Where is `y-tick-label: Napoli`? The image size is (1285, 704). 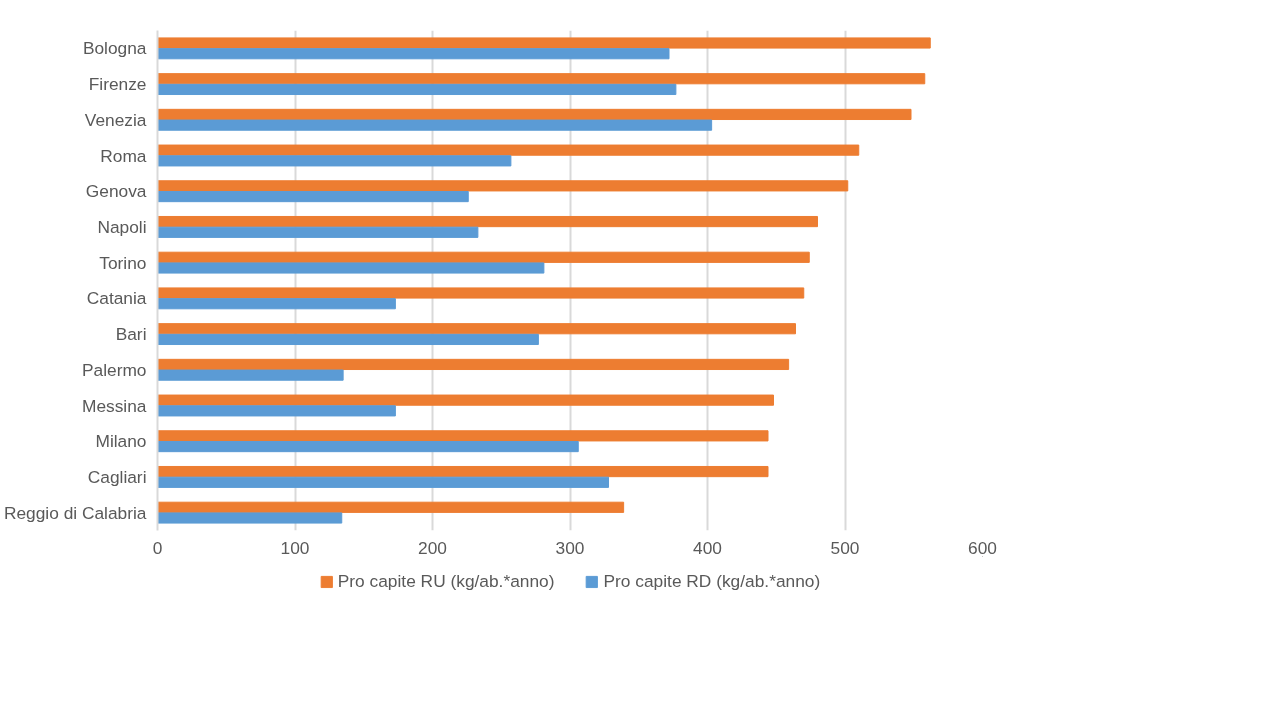
y-tick-label: Napoli is located at coordinates (122, 226).